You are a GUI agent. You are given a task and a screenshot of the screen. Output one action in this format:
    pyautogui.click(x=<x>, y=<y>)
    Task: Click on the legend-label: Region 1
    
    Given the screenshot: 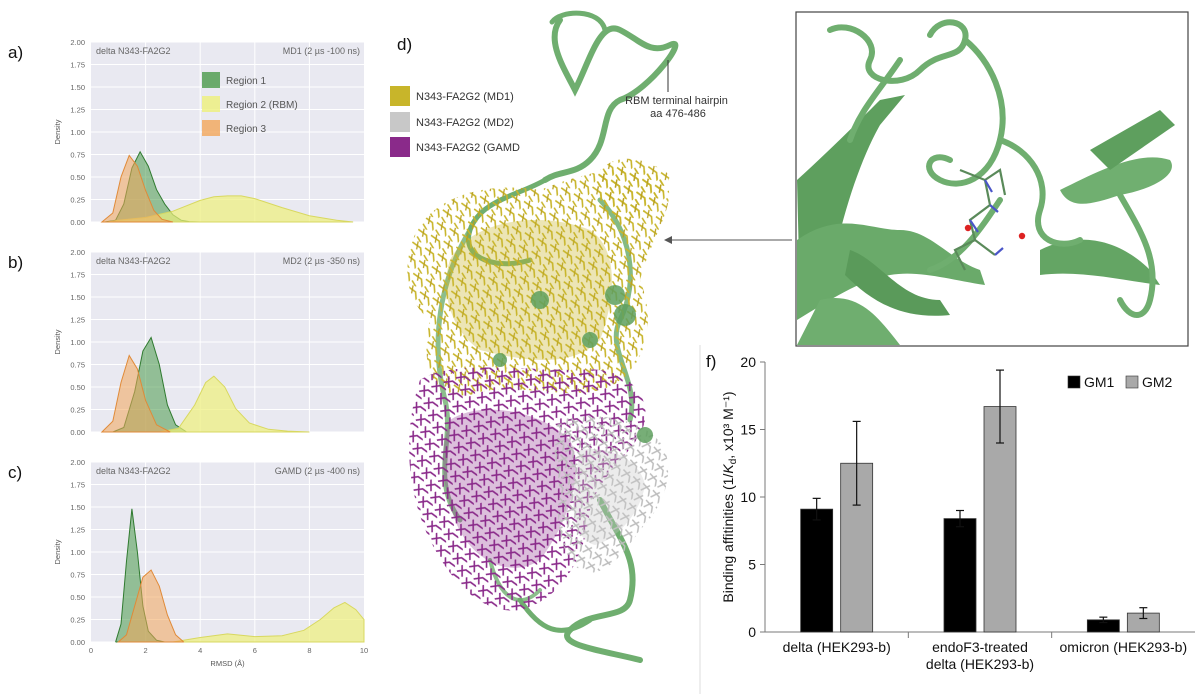 What is the action you would take?
    pyautogui.click(x=246, y=81)
    